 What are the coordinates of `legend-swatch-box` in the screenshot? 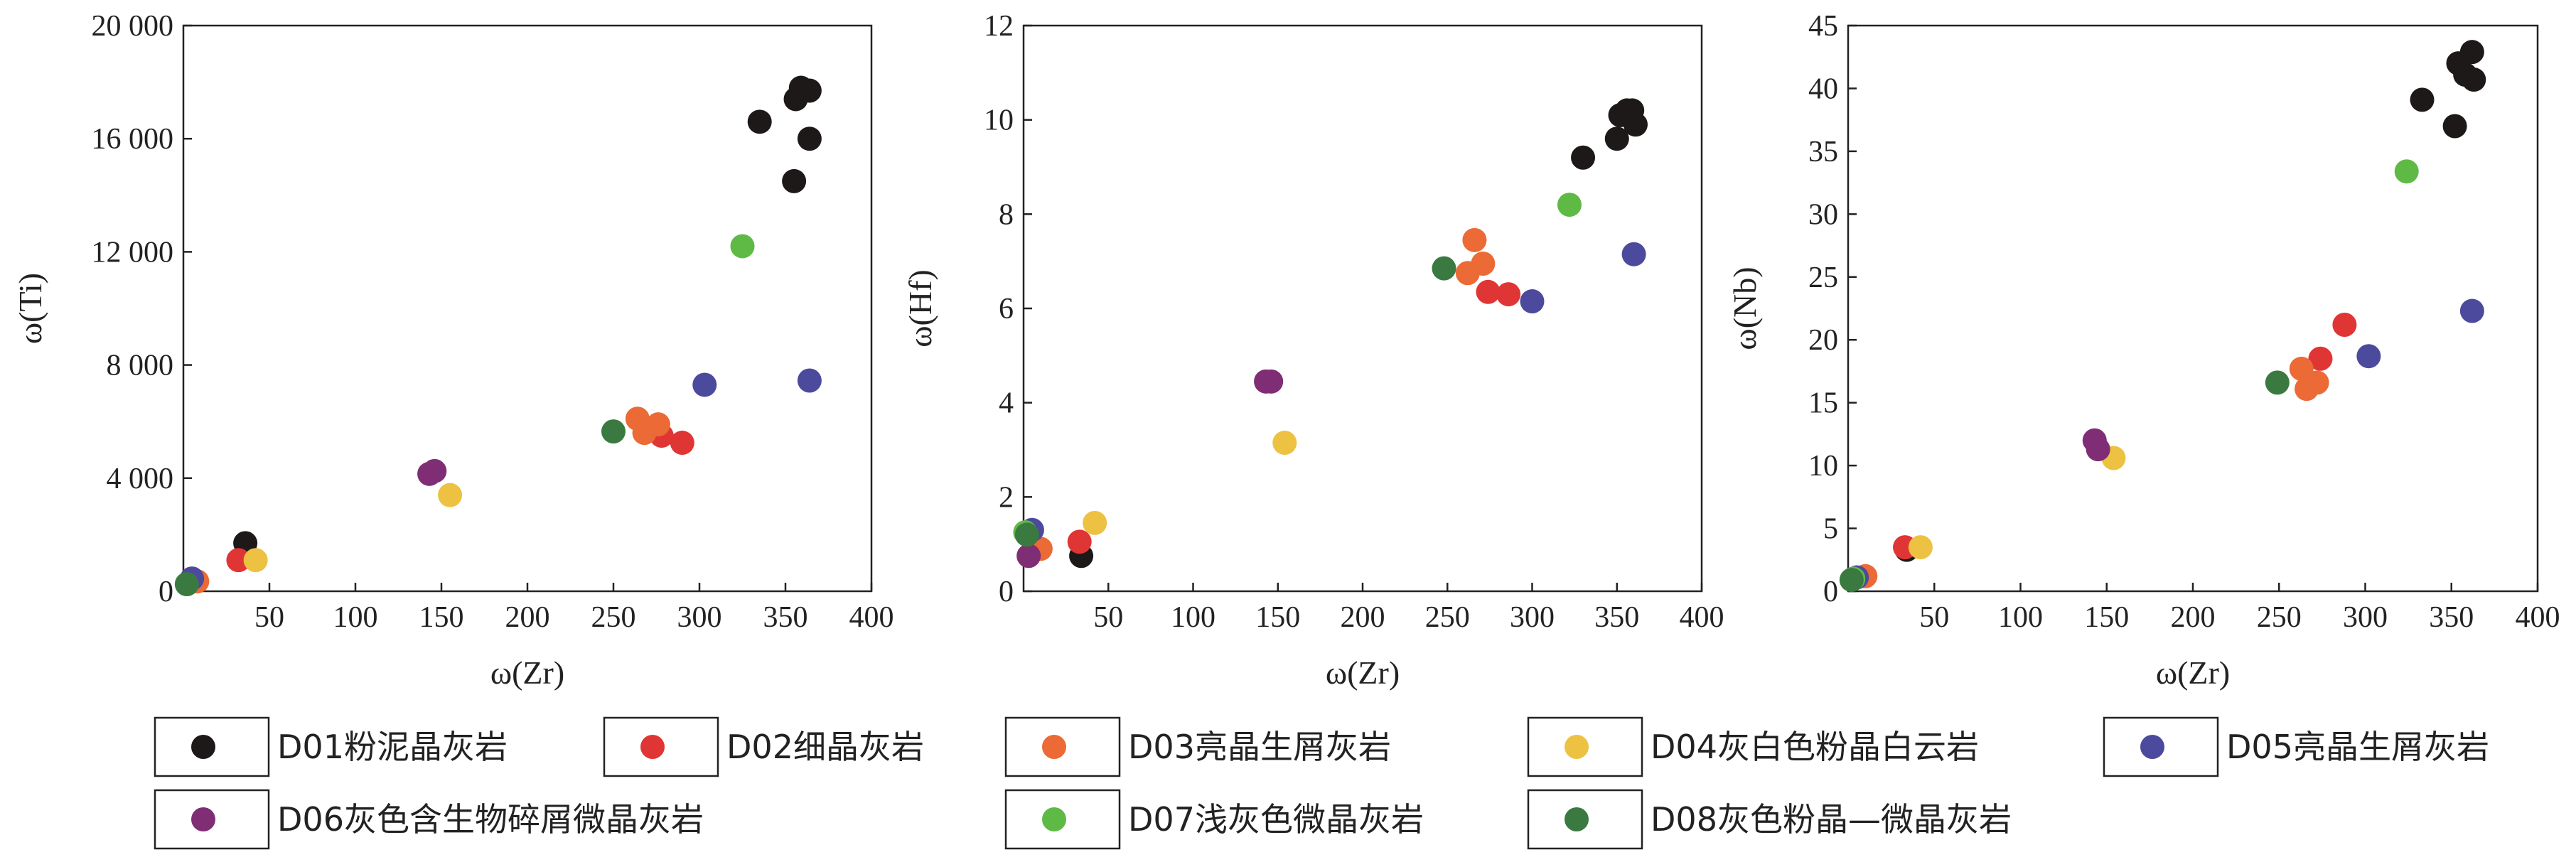 It's located at (212, 746).